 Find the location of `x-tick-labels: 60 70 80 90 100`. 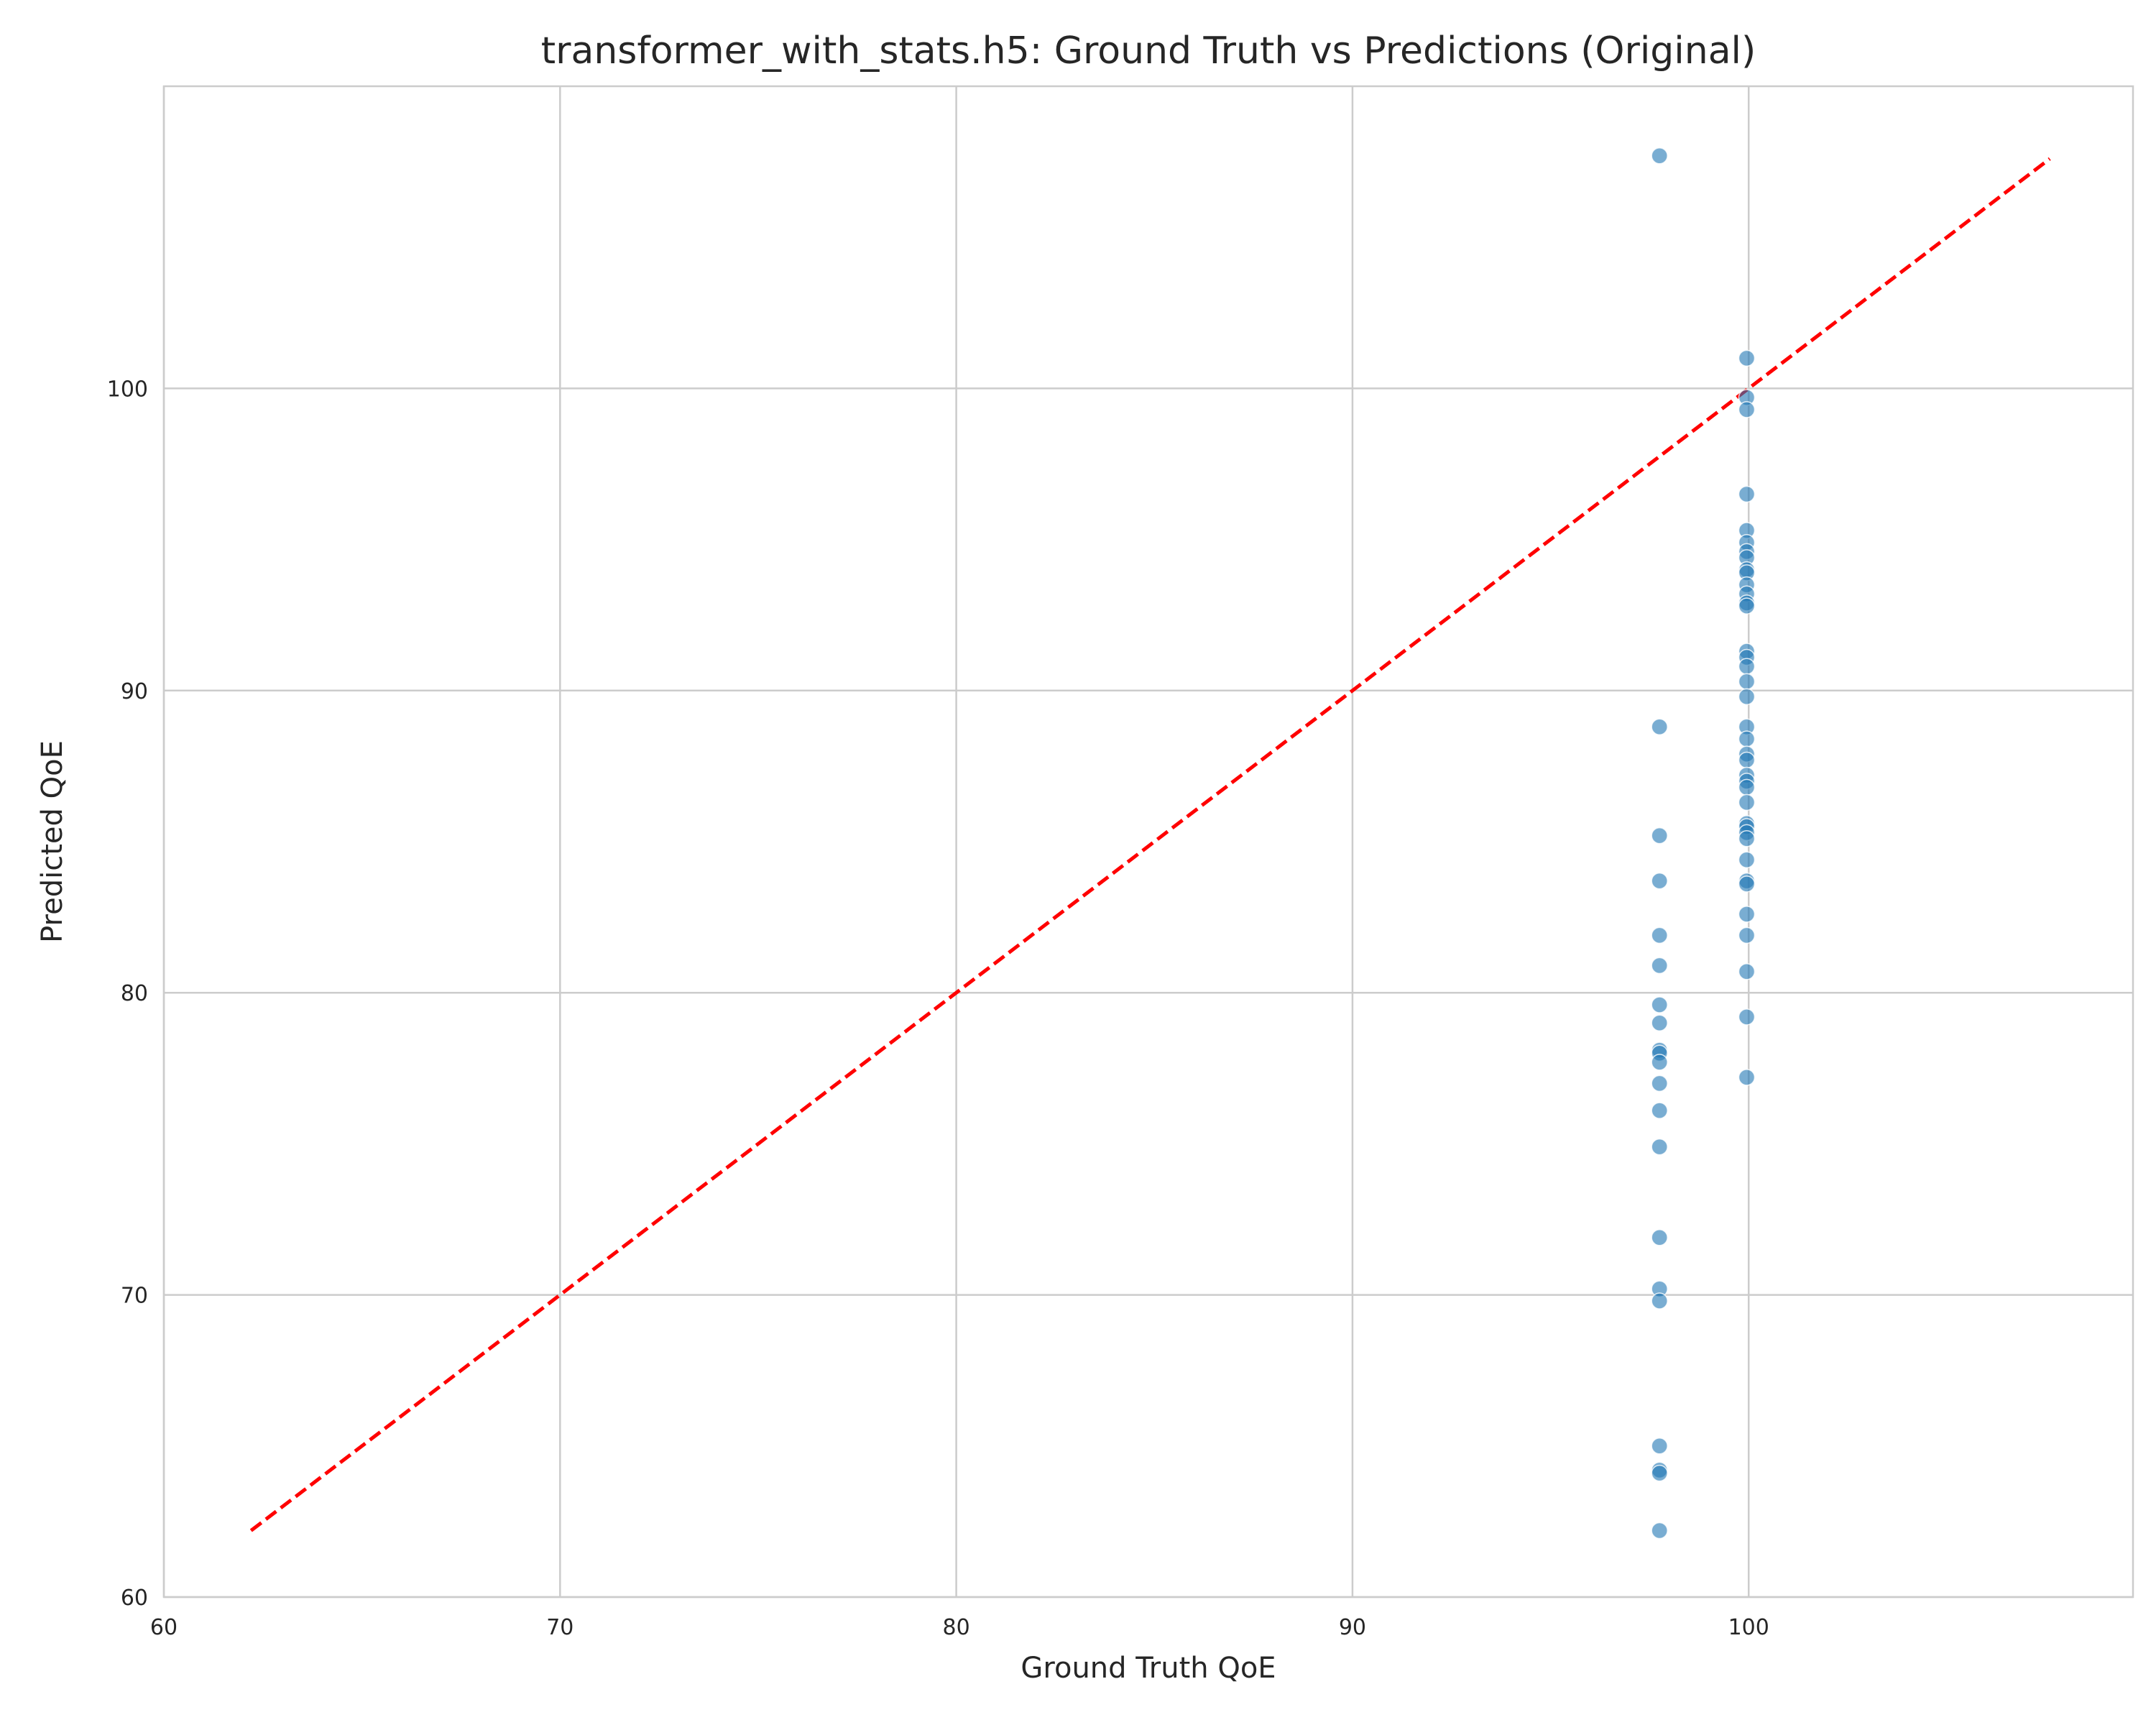

x-tick-labels: 60 70 80 90 100 is located at coordinates (960, 1627).